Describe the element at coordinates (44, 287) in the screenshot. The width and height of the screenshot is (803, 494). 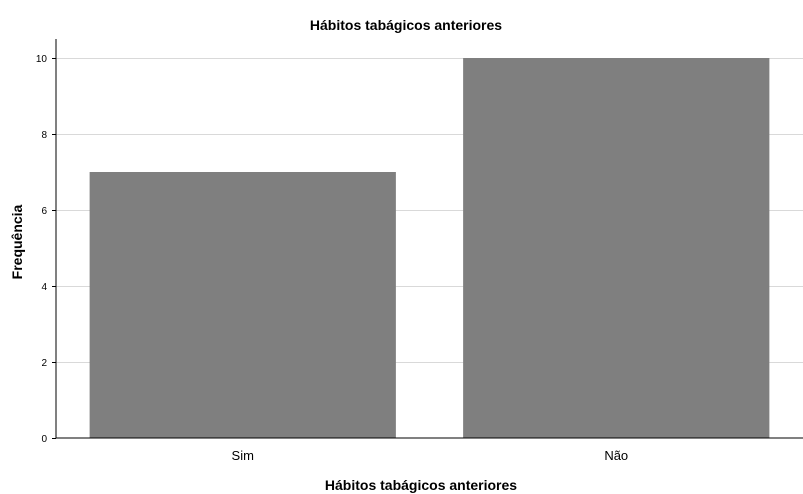
I see `y-tick-label: 4` at that location.